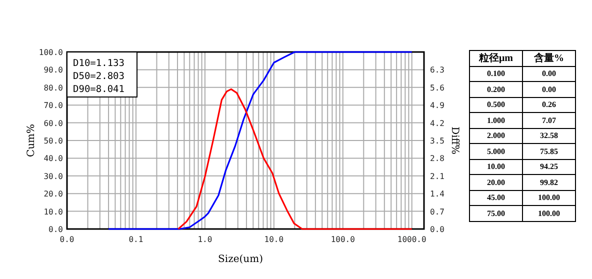  What do you see at coordinates (136, 239) in the screenshot?
I see `x-tick-label: 0.1` at bounding box center [136, 239].